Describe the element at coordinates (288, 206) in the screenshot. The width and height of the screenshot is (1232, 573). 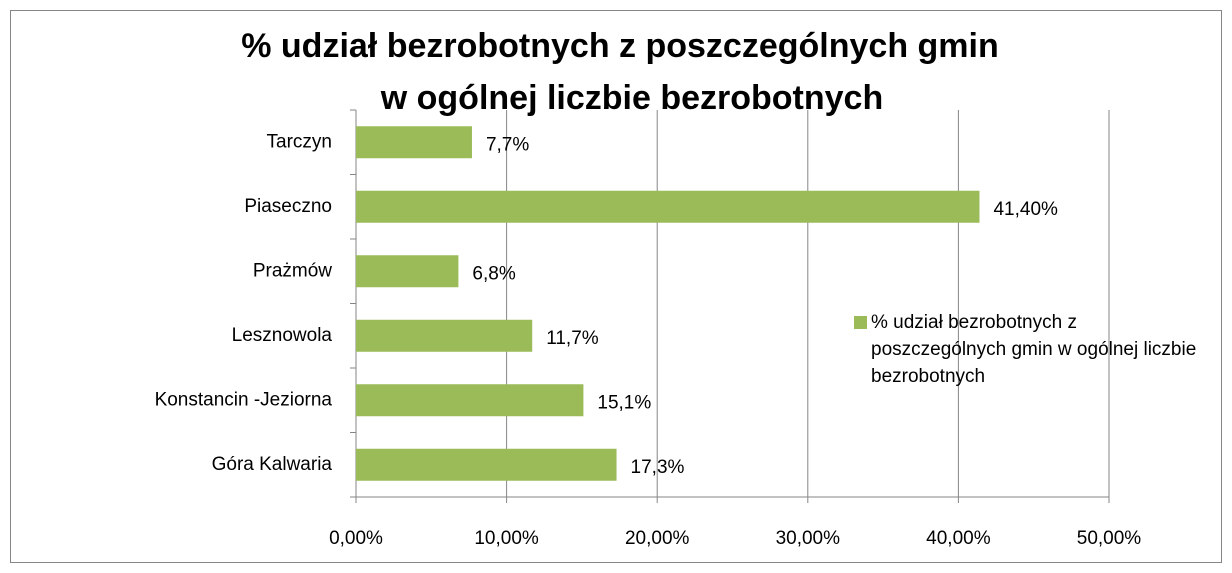
I see `y-tick-label: Piaseczno` at that location.